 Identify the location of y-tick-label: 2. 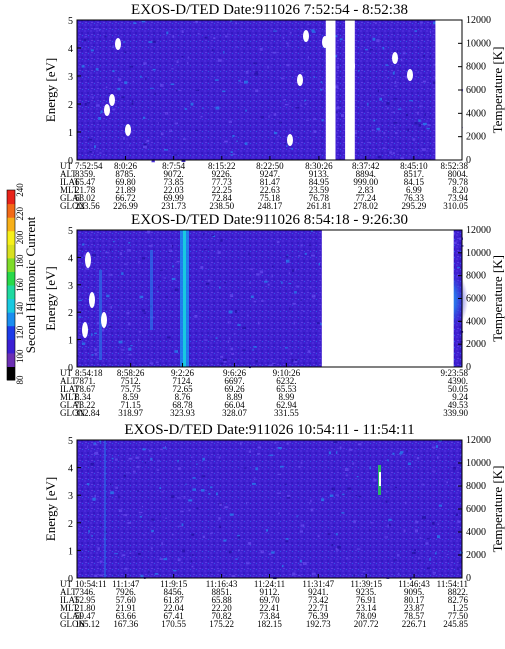
(70, 105).